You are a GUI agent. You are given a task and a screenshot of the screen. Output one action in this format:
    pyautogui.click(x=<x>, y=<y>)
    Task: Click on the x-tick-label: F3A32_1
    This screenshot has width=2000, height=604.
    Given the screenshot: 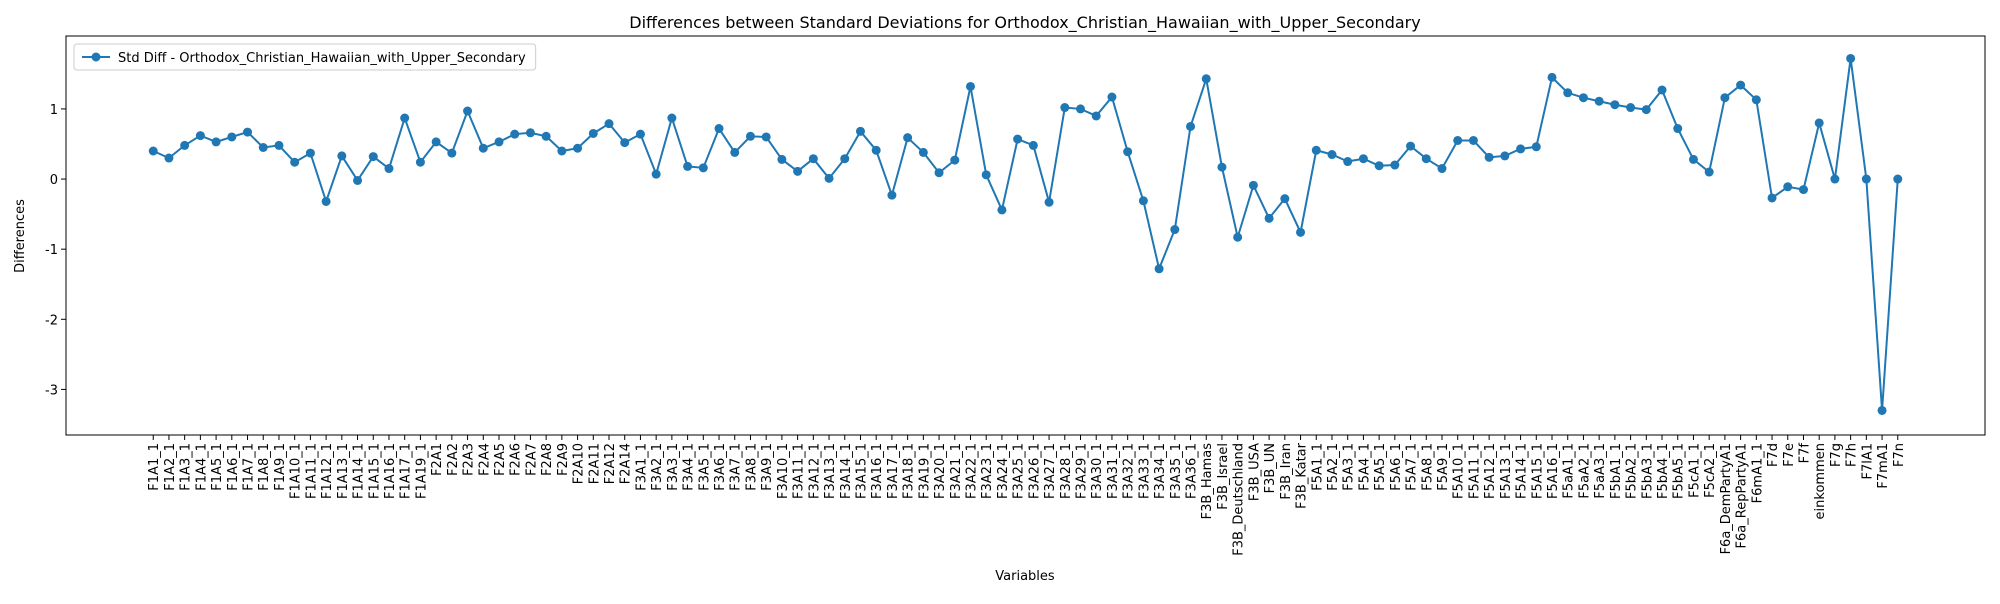 What is the action you would take?
    pyautogui.click(x=1129, y=471)
    